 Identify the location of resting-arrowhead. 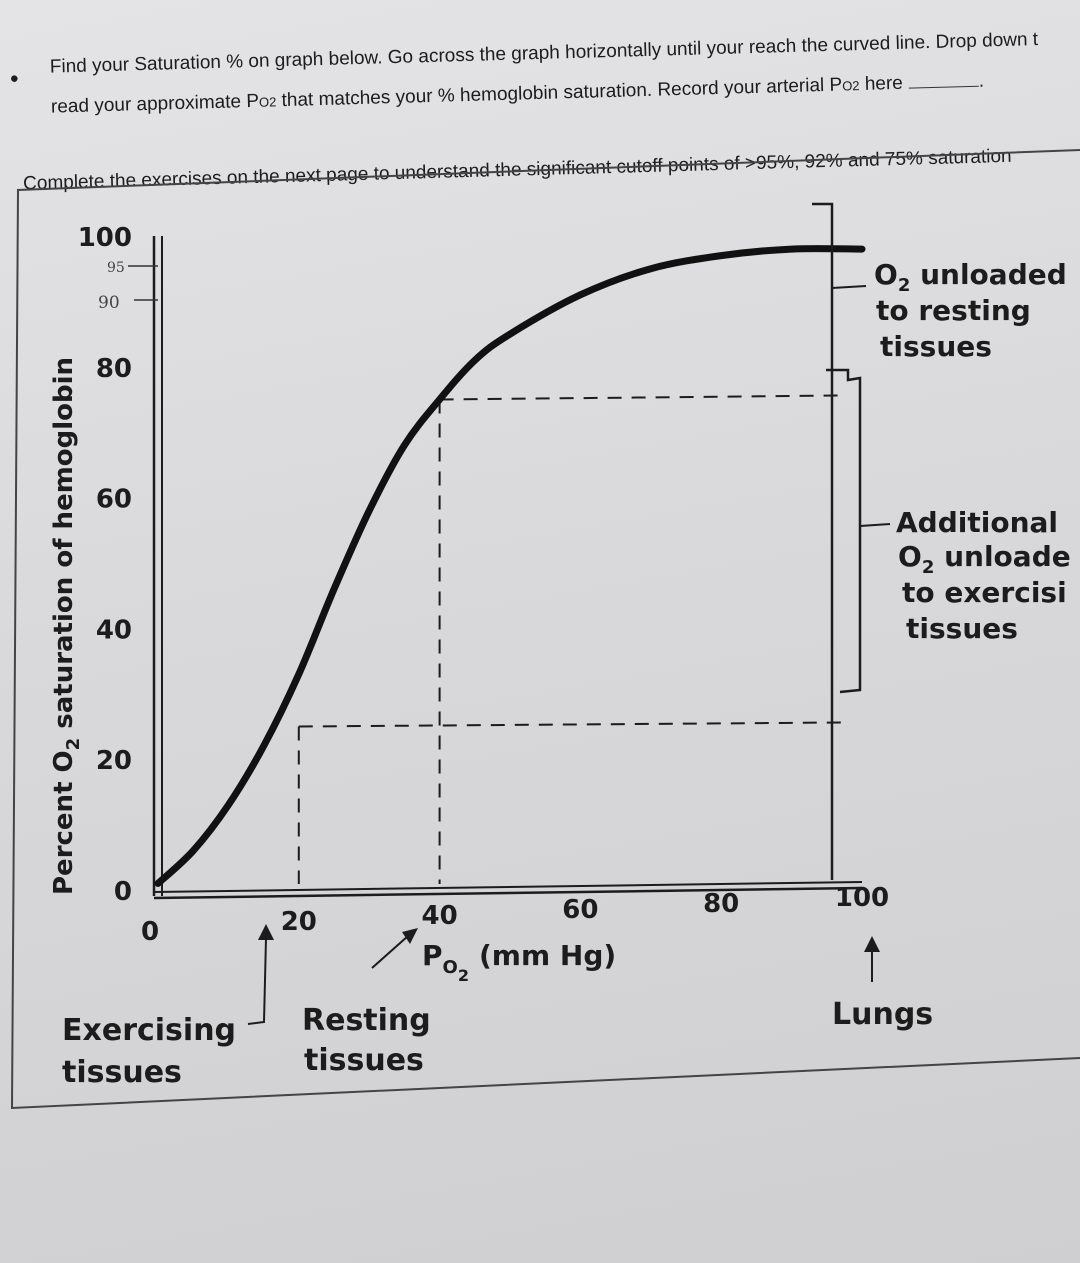
(410, 936).